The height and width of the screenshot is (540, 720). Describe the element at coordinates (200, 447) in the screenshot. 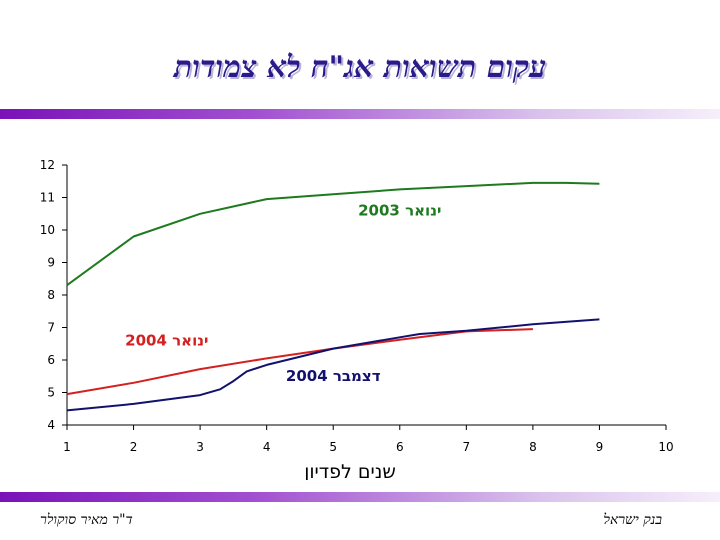

I see `x-tick-label: 3` at that location.